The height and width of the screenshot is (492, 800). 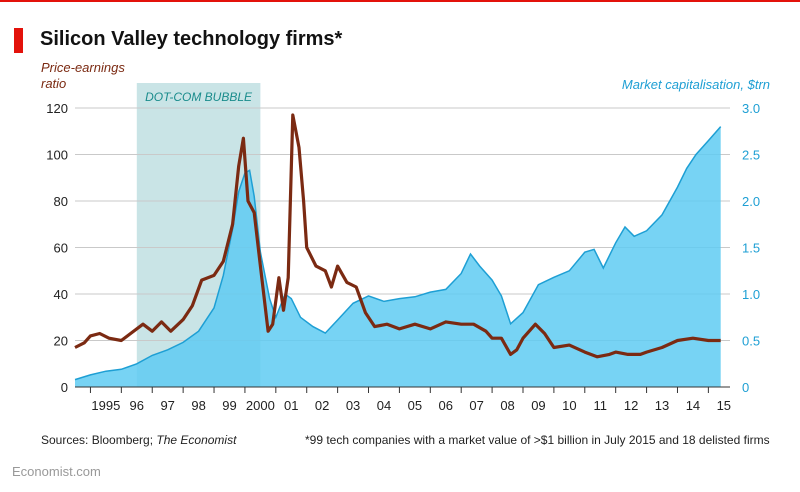 What do you see at coordinates (751, 201) in the screenshot?
I see `y-right-tick-label: 2.0` at bounding box center [751, 201].